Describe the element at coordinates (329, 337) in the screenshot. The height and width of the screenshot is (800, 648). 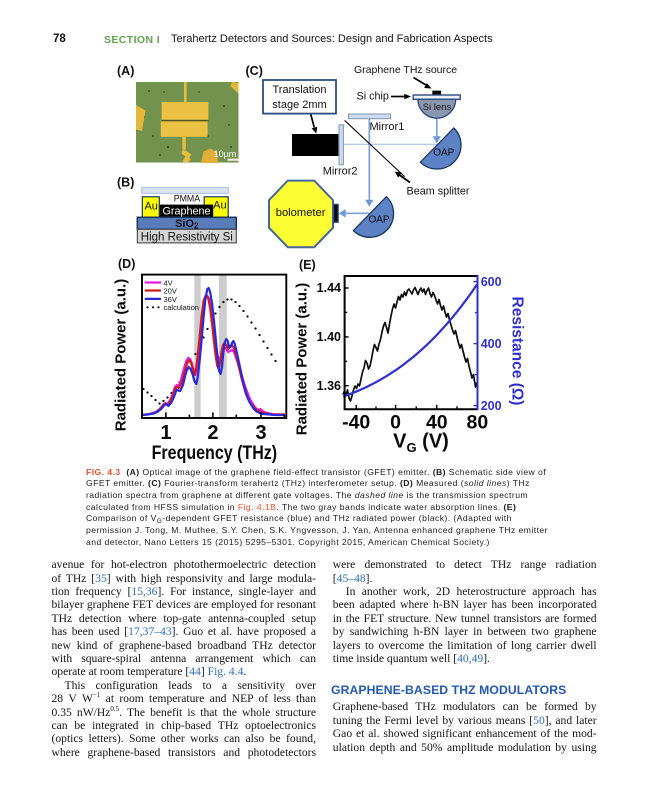
I see `svg-text: 1.40` at that location.